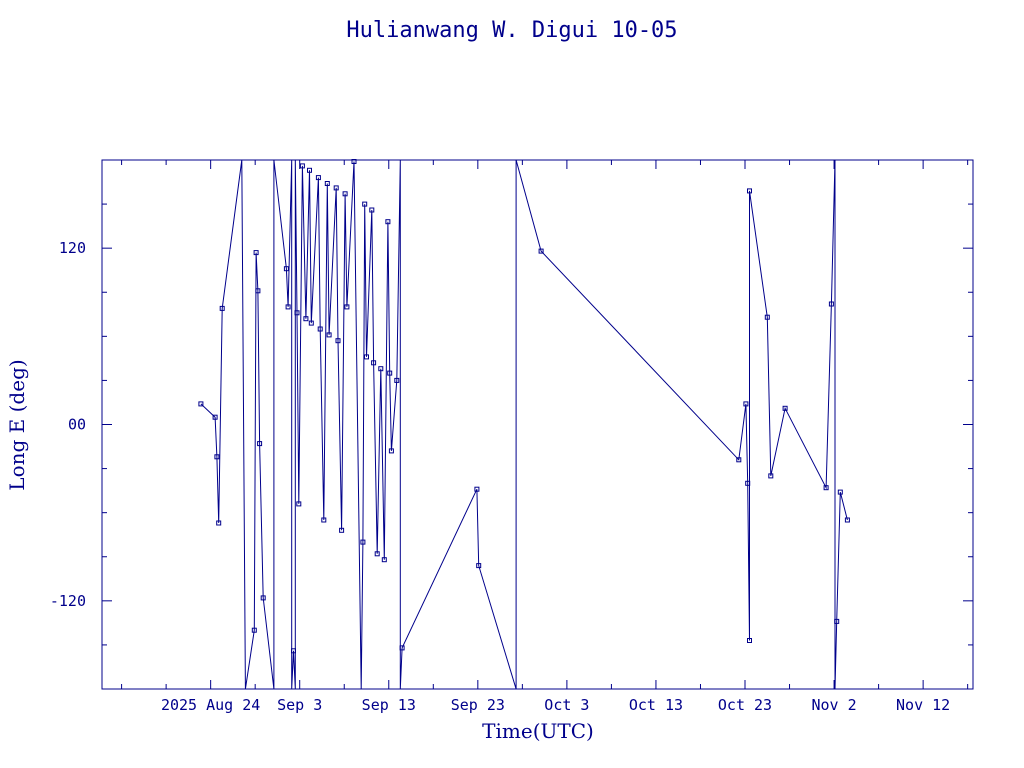 The height and width of the screenshot is (768, 1024). Describe the element at coordinates (210, 705) in the screenshot. I see `x-tick-label: 2025 Aug 24` at that location.